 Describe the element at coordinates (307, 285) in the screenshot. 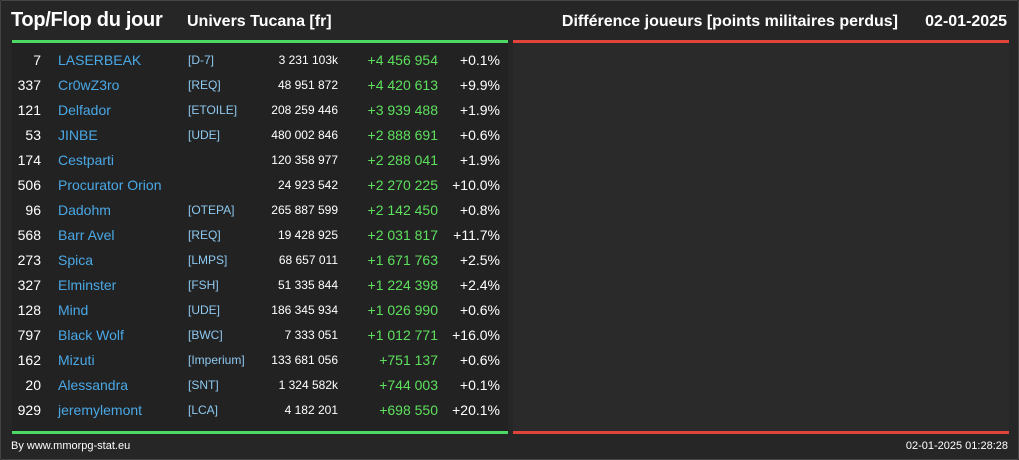

I see `military-points: 51 335 844` at that location.